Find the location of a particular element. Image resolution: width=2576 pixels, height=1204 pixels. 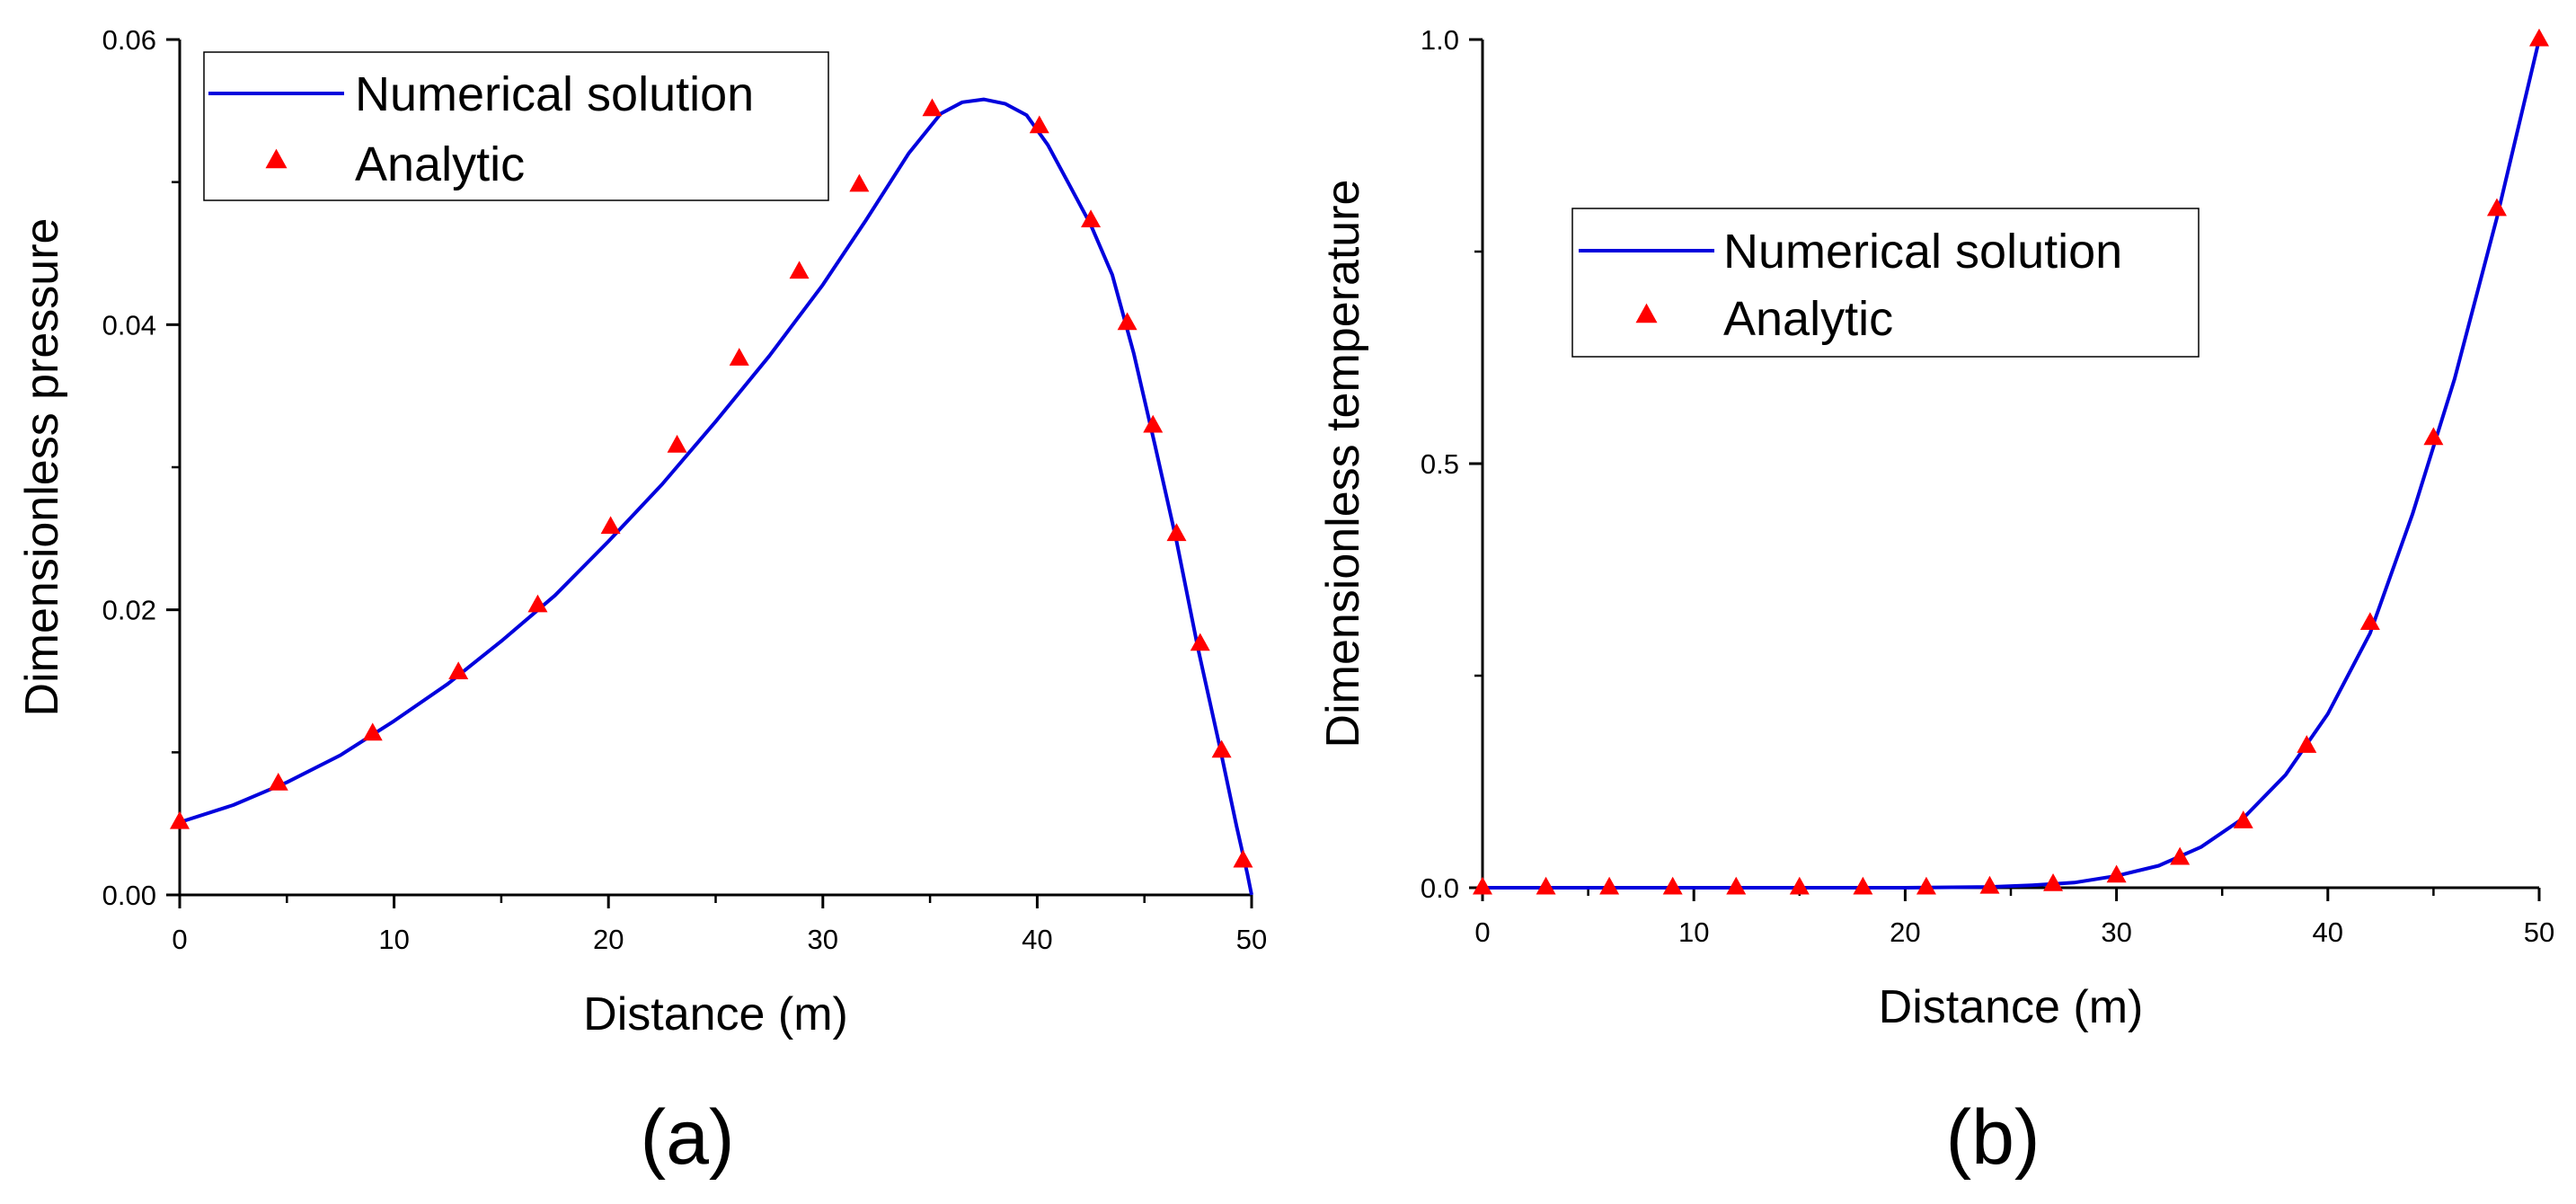

y-tick-label: 0.0 is located at coordinates (1440, 888).